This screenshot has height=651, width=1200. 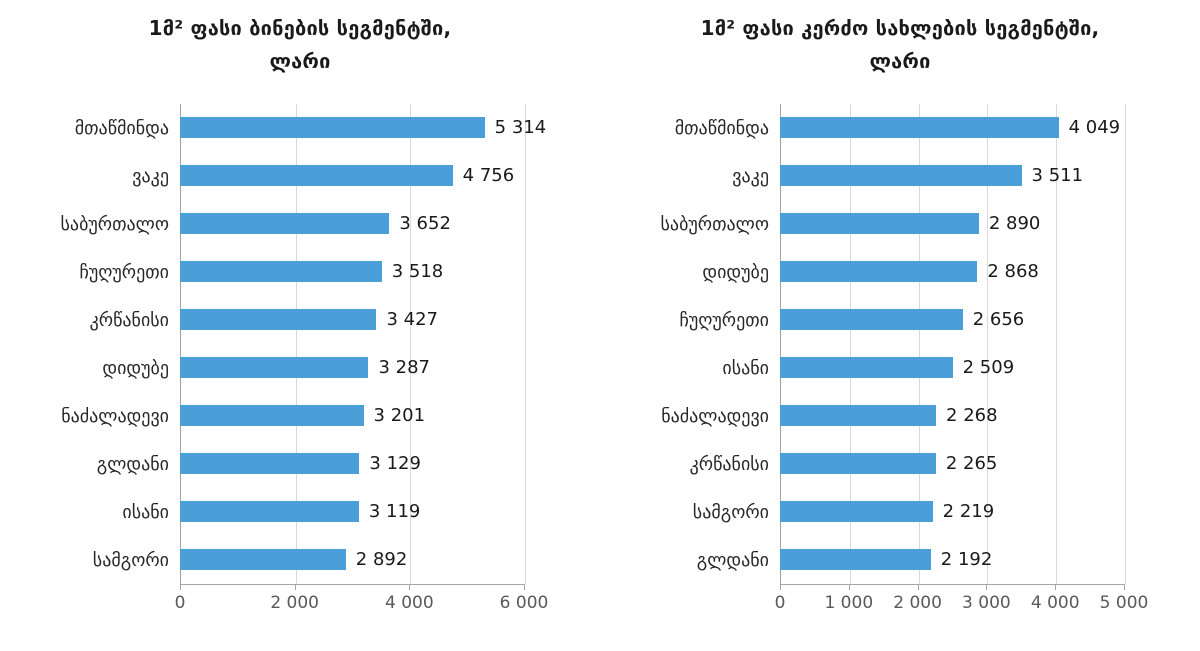 I want to click on value-label: 3 119, so click(x=394, y=511).